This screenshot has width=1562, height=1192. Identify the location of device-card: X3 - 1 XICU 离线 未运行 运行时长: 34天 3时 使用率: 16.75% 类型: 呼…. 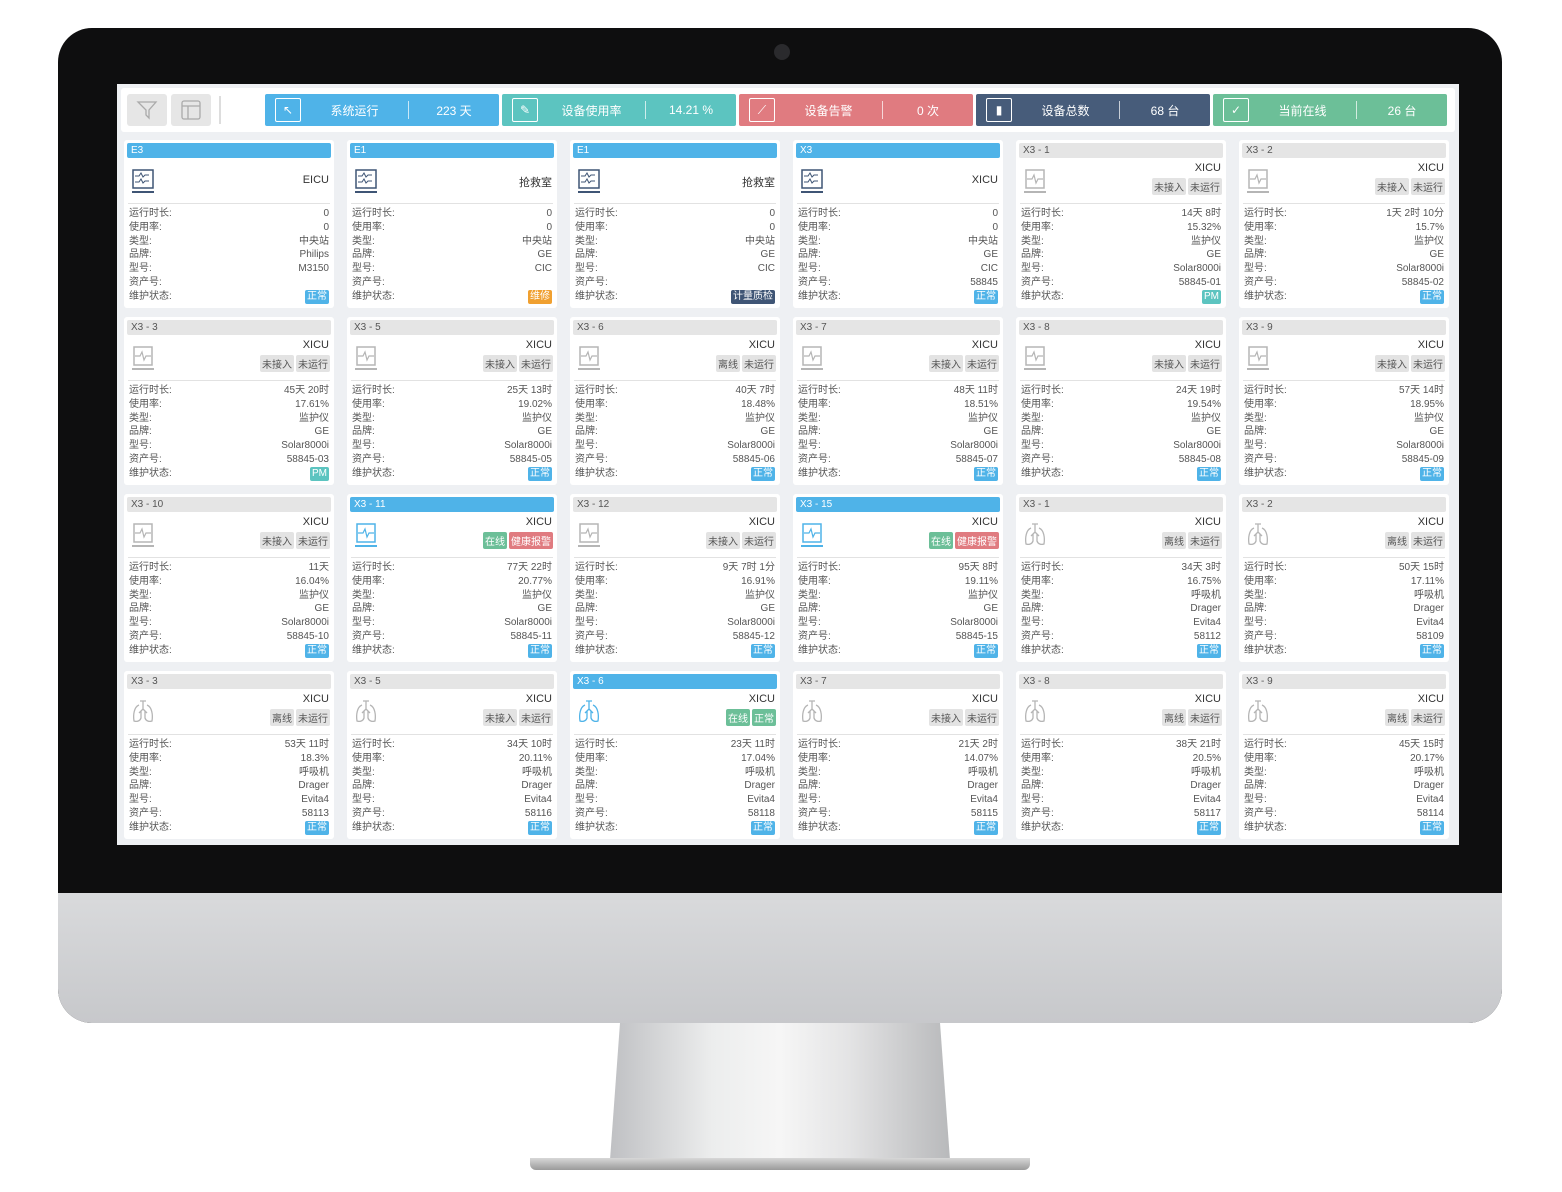
(1121, 578).